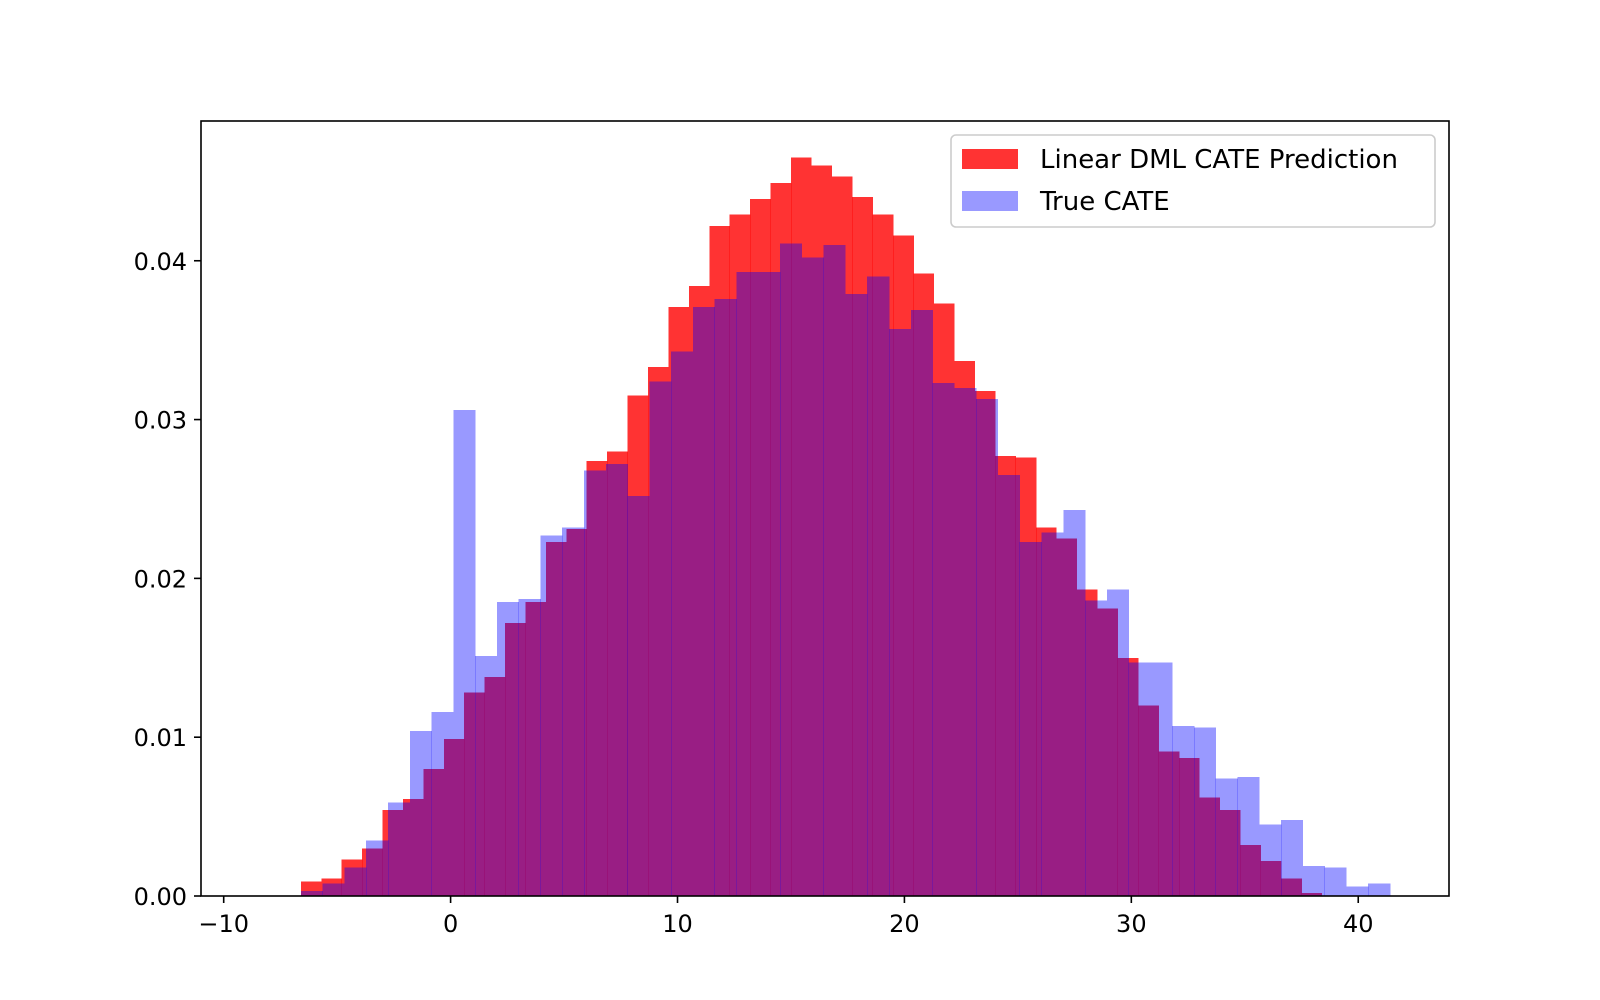  I want to click on y-tick-label: 0.03, so click(160, 421).